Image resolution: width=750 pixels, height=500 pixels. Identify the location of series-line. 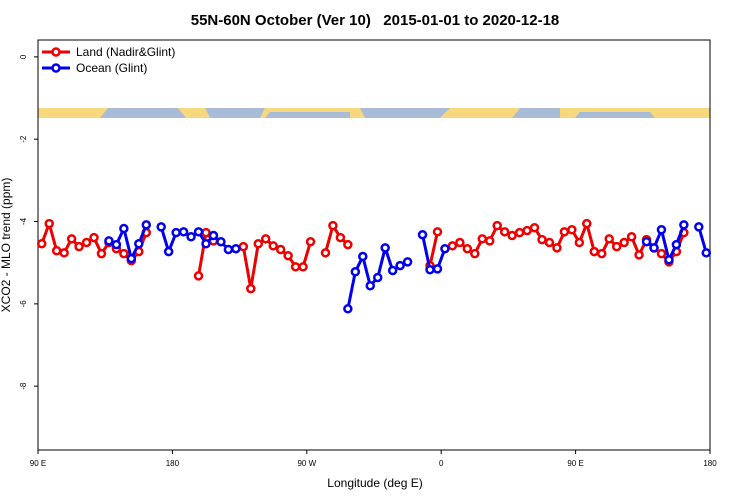
(408, 267).